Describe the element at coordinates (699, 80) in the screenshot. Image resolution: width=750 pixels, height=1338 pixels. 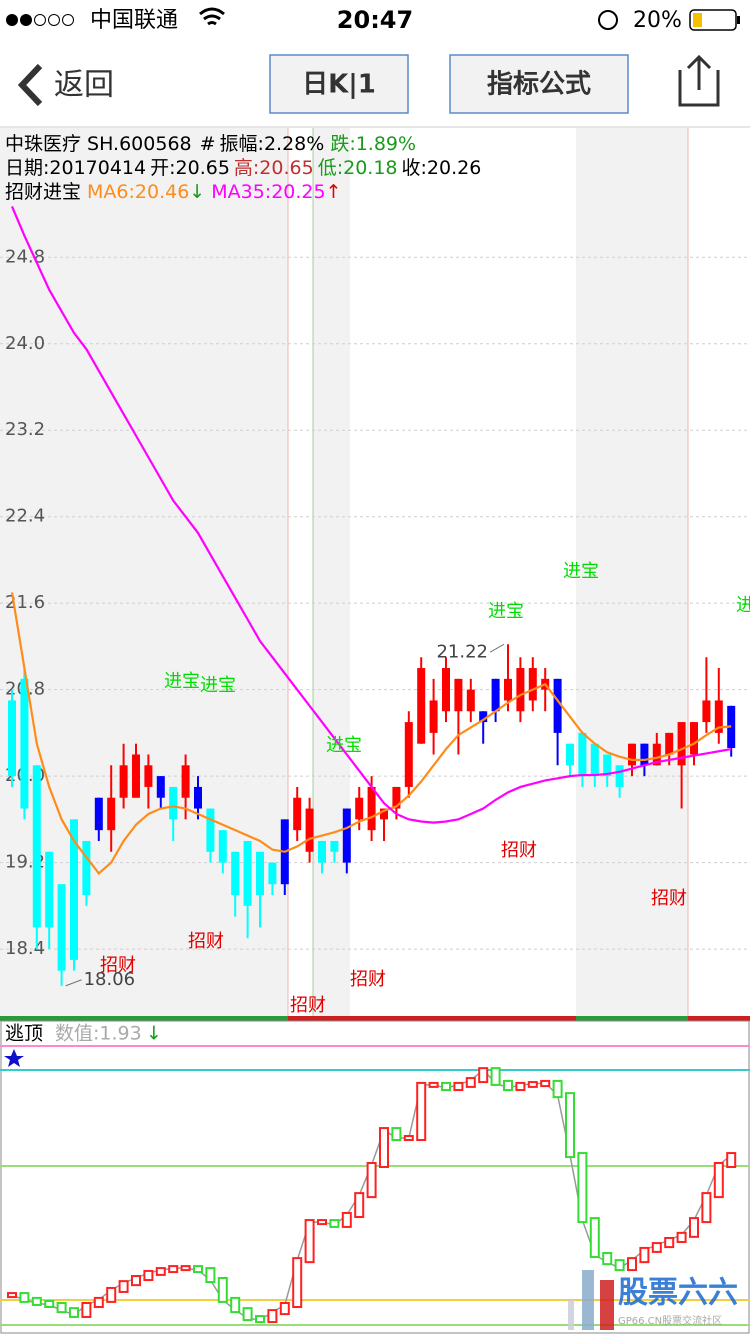
I see `share-icon` at that location.